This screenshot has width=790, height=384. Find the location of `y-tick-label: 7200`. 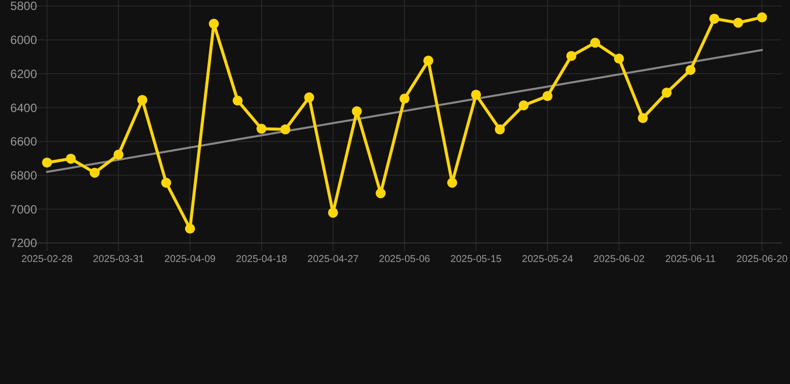

y-tick-label: 7200 is located at coordinates (24, 243).